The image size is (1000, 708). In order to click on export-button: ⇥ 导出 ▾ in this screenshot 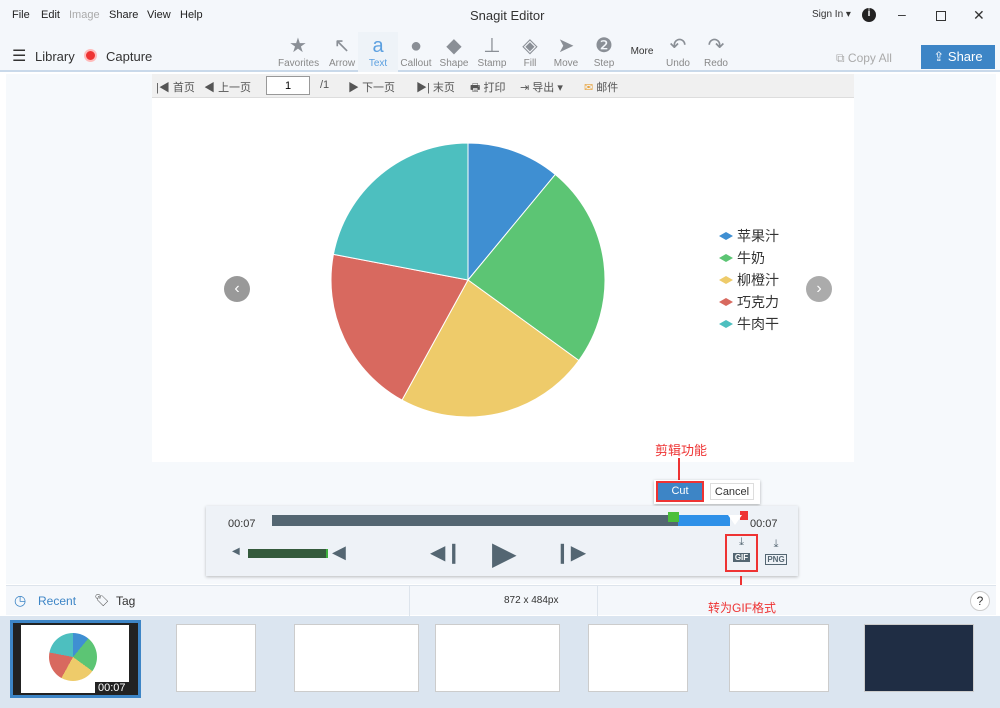, I will do `click(541, 88)`.